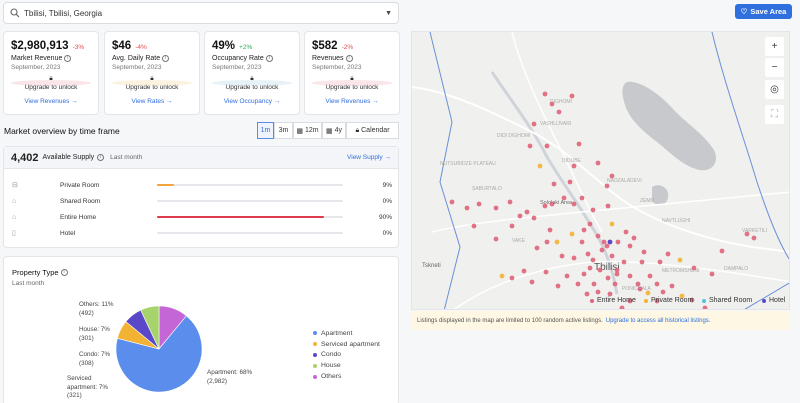 Image resolution: width=800 pixels, height=403 pixels. What do you see at coordinates (763, 11) in the screenshot?
I see `save-area-button: ♡ Save Area` at bounding box center [763, 11].